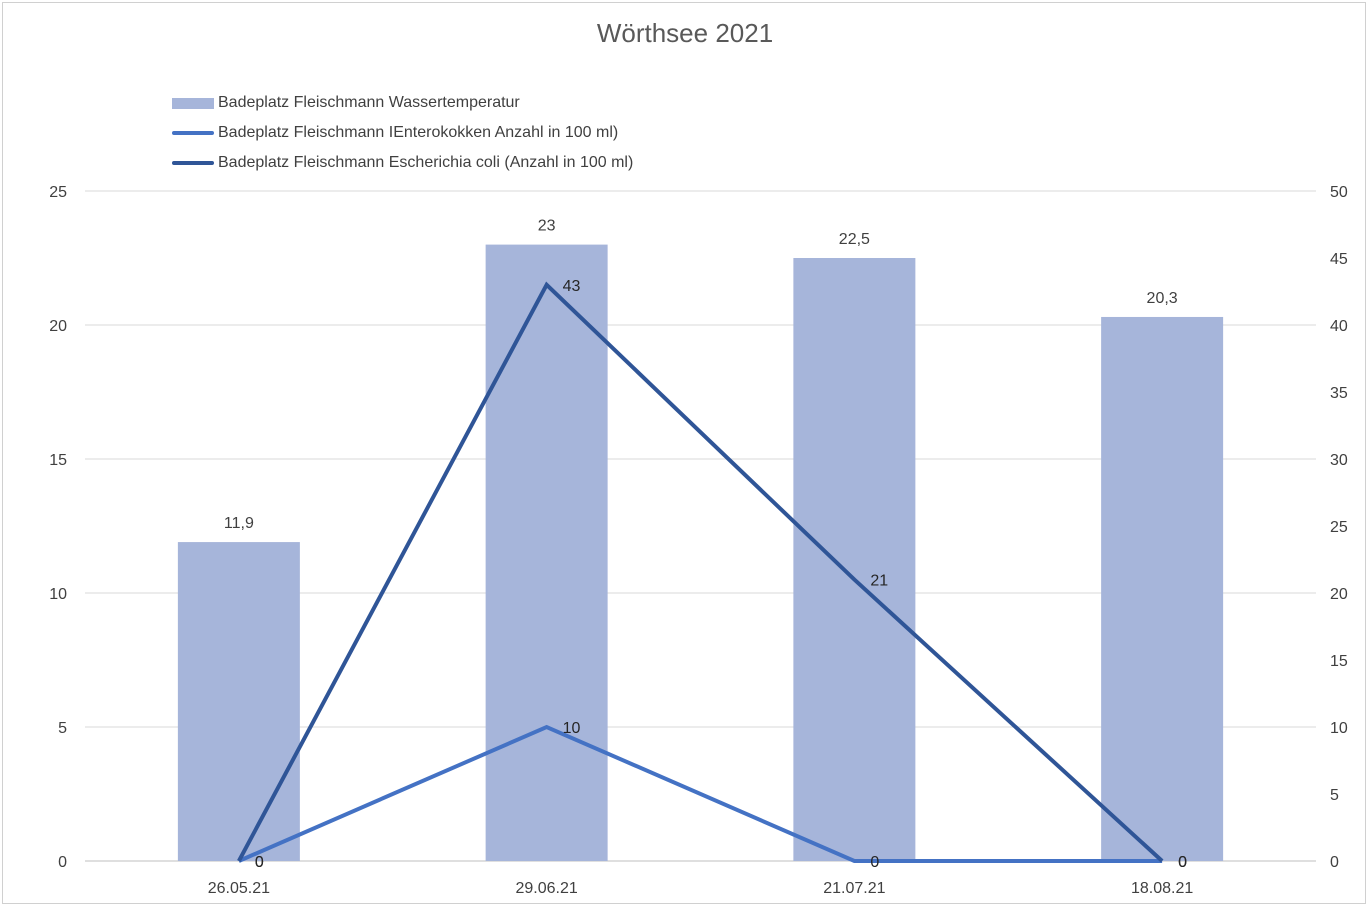  What do you see at coordinates (547, 226) in the screenshot?
I see `bar-data-label: 23` at bounding box center [547, 226].